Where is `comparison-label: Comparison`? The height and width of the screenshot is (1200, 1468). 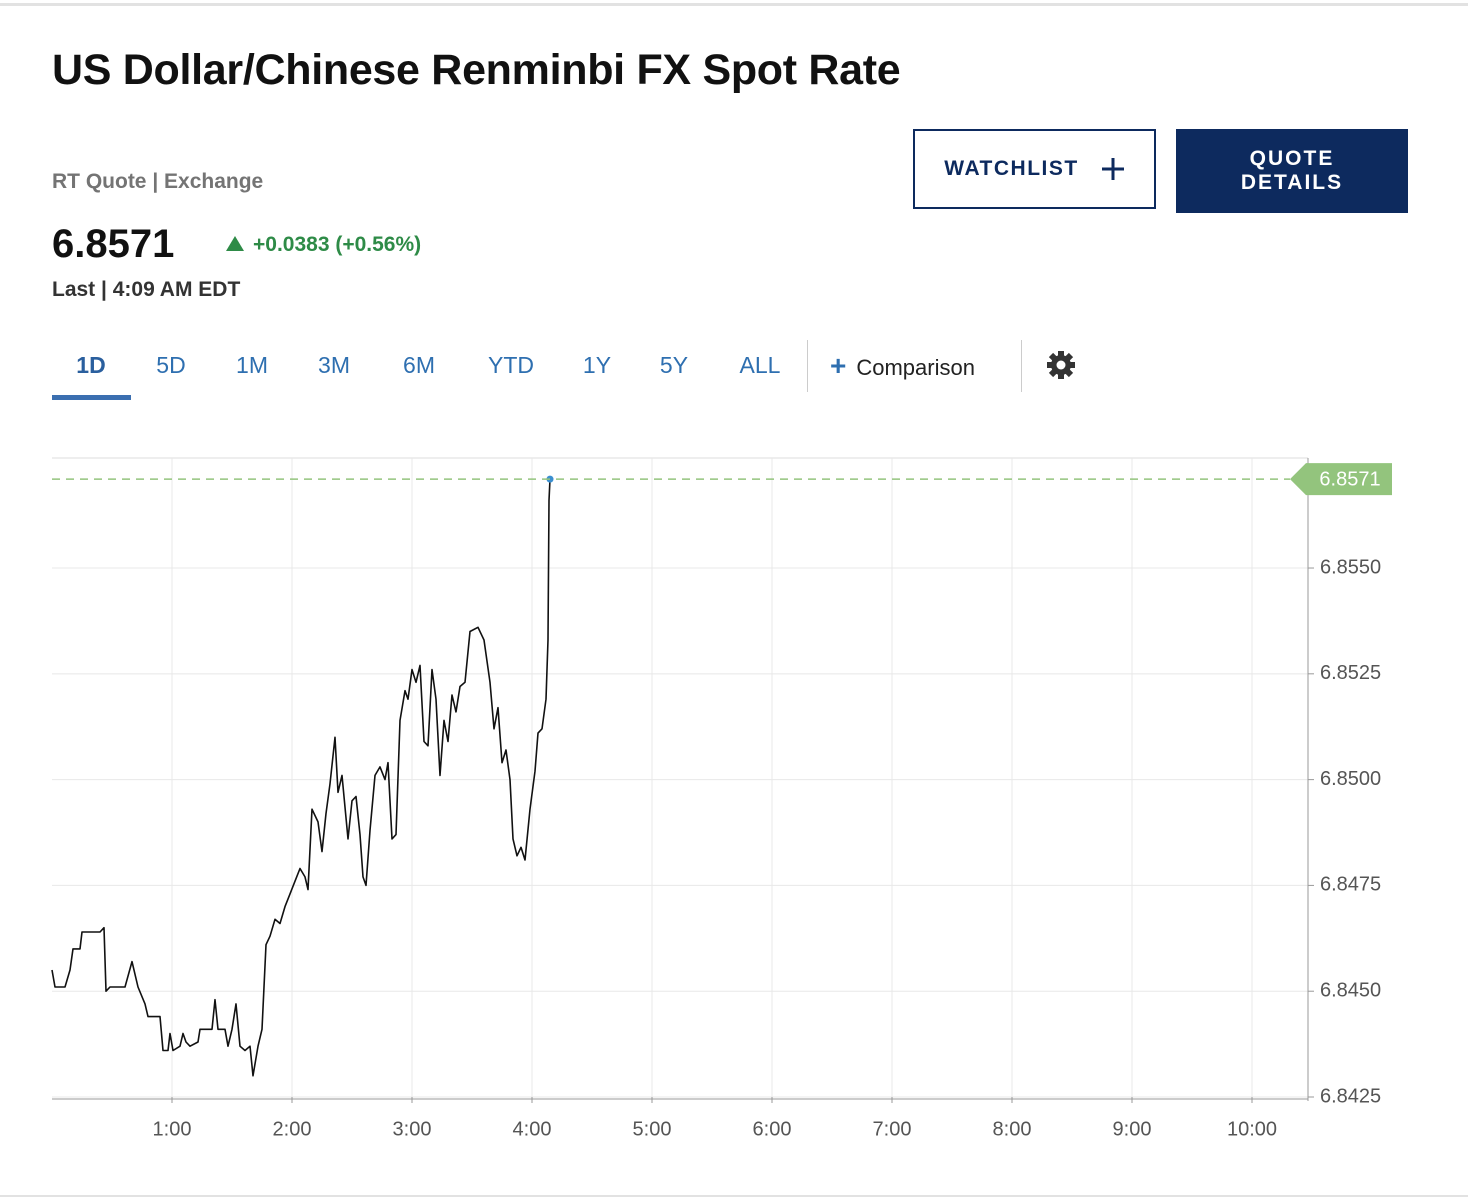
comparison-label: Comparison is located at coordinates (915, 367).